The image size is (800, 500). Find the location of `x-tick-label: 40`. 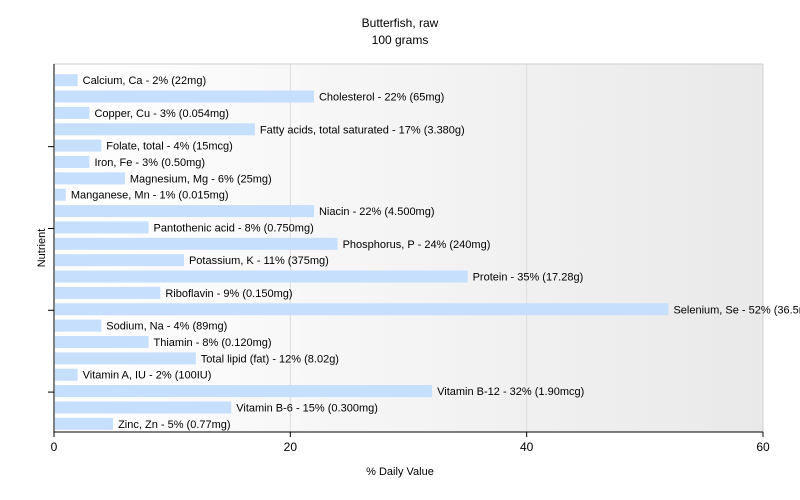

x-tick-label: 40 is located at coordinates (527, 447).